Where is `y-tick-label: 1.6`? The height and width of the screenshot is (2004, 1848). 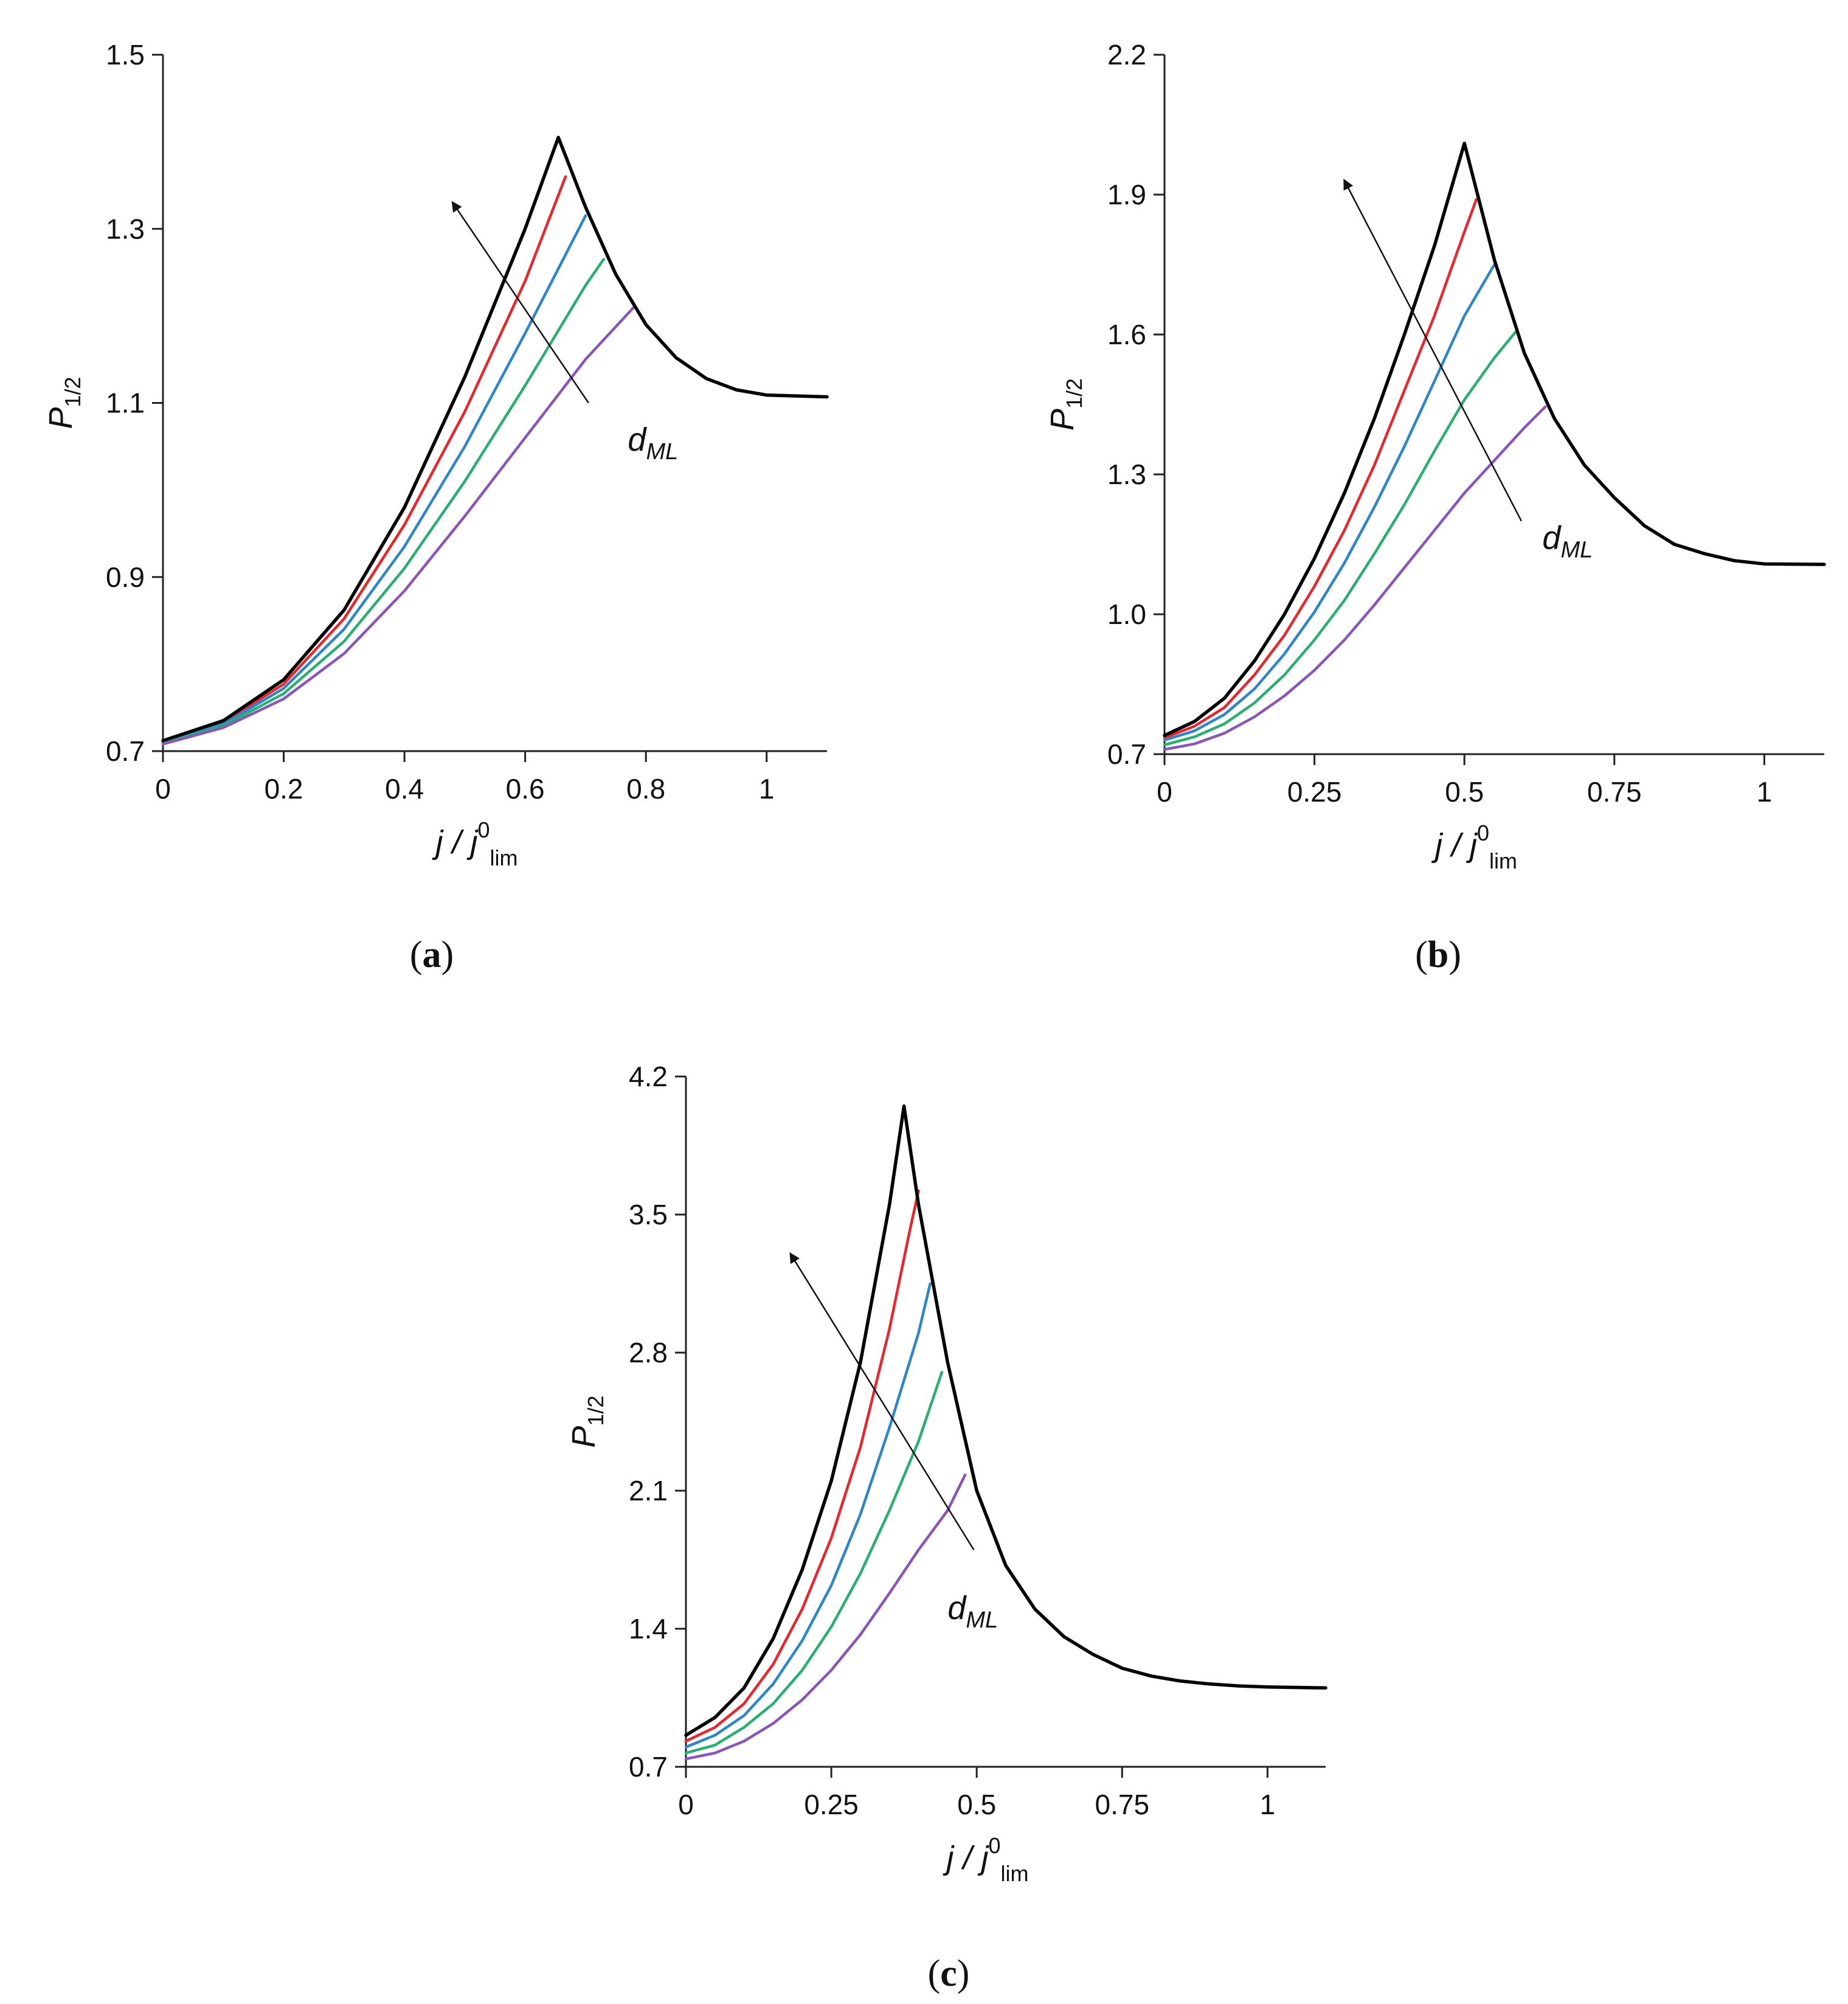 y-tick-label: 1.6 is located at coordinates (1126, 334).